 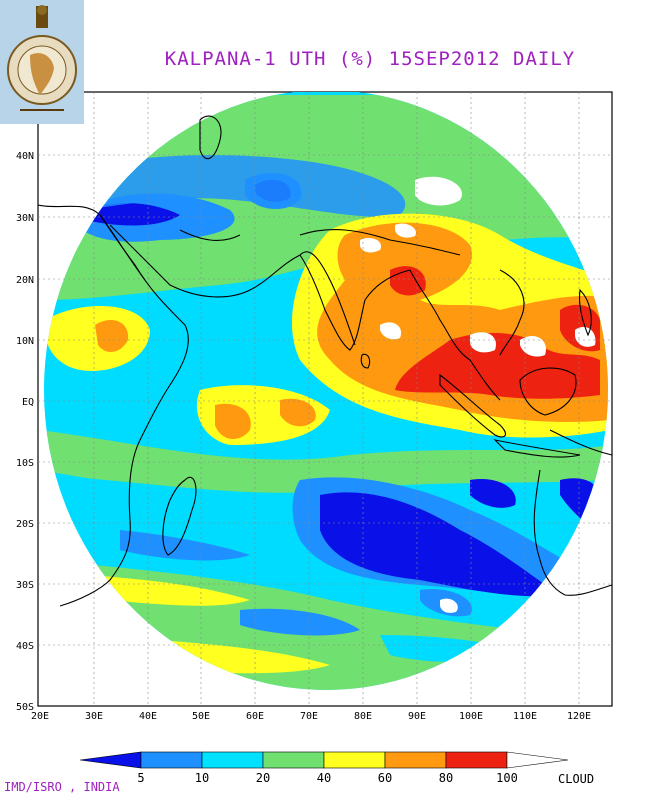 I want to click on lat-label: EQ, so click(x=28, y=402).